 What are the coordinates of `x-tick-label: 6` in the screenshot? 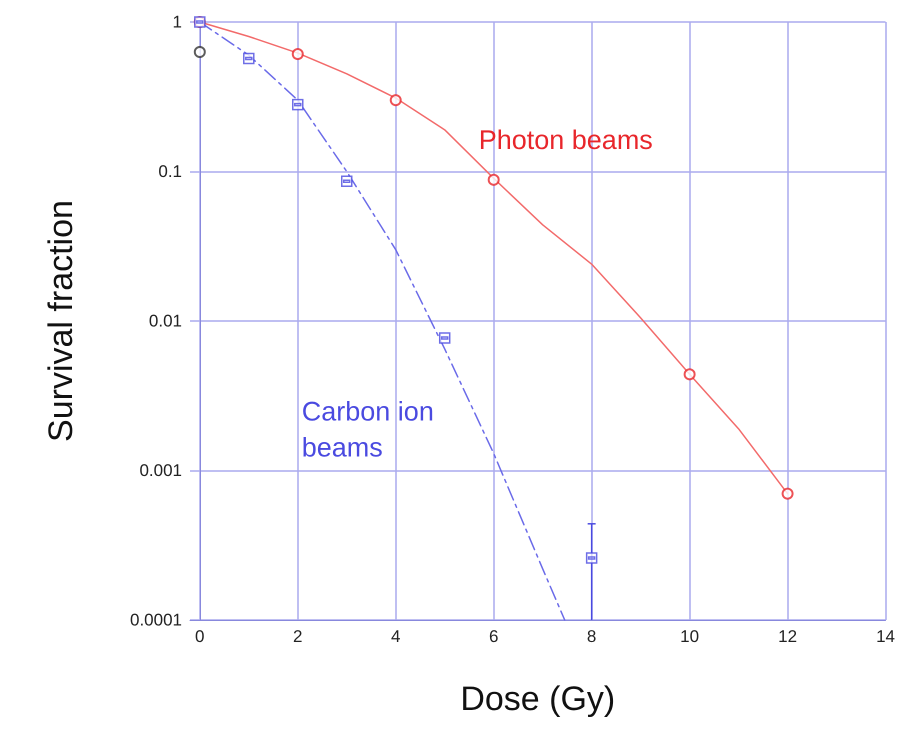 It's located at (493, 636).